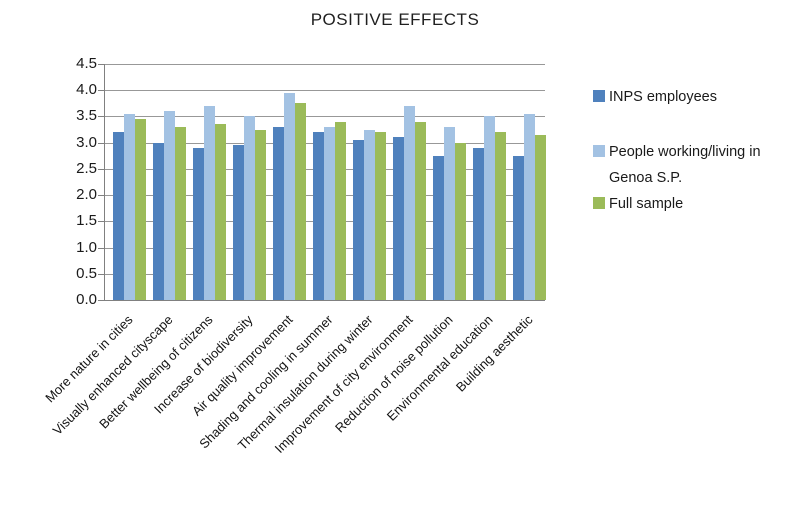 The image size is (790, 524). I want to click on legend-item: Full sample, so click(685, 204).